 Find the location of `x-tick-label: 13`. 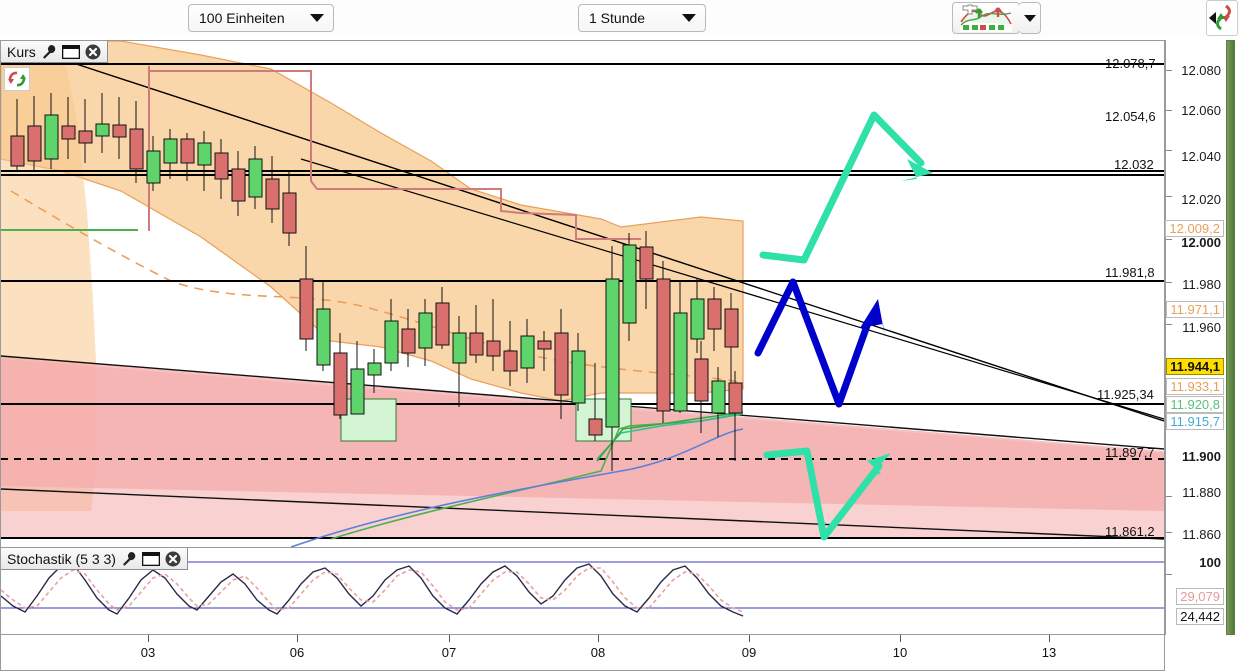

x-tick-label: 13 is located at coordinates (1049, 652).